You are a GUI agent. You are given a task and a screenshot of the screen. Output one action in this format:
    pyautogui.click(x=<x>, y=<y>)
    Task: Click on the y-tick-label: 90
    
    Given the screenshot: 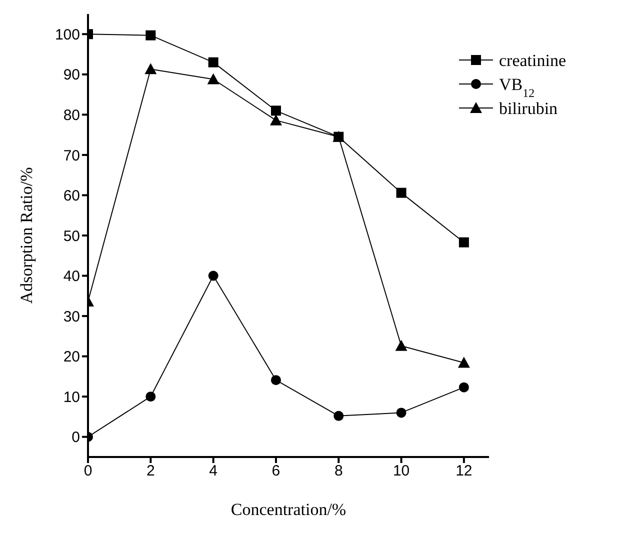 What is the action you would take?
    pyautogui.click(x=71, y=75)
    